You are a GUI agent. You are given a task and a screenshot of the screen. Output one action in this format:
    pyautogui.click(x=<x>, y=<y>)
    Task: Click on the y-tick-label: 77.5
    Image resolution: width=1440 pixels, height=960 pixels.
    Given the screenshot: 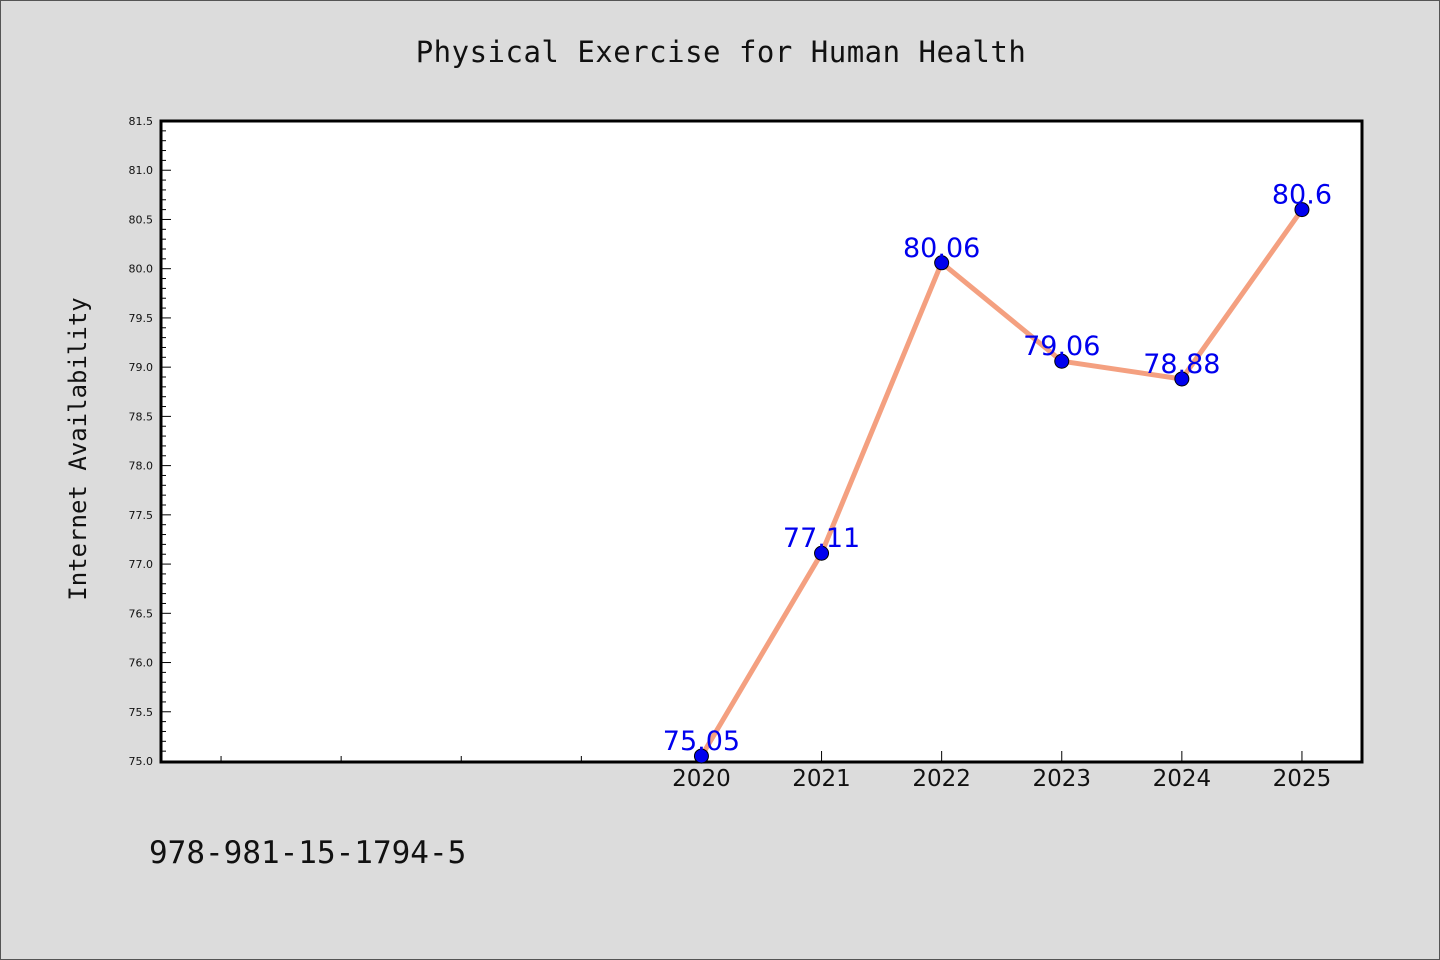 What is the action you would take?
    pyautogui.click(x=141, y=515)
    